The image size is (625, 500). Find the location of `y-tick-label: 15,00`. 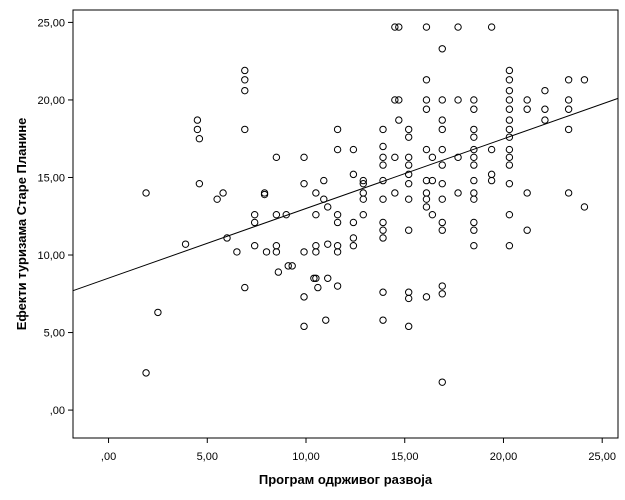

y-tick-label: 15,00 is located at coordinates (51, 178).